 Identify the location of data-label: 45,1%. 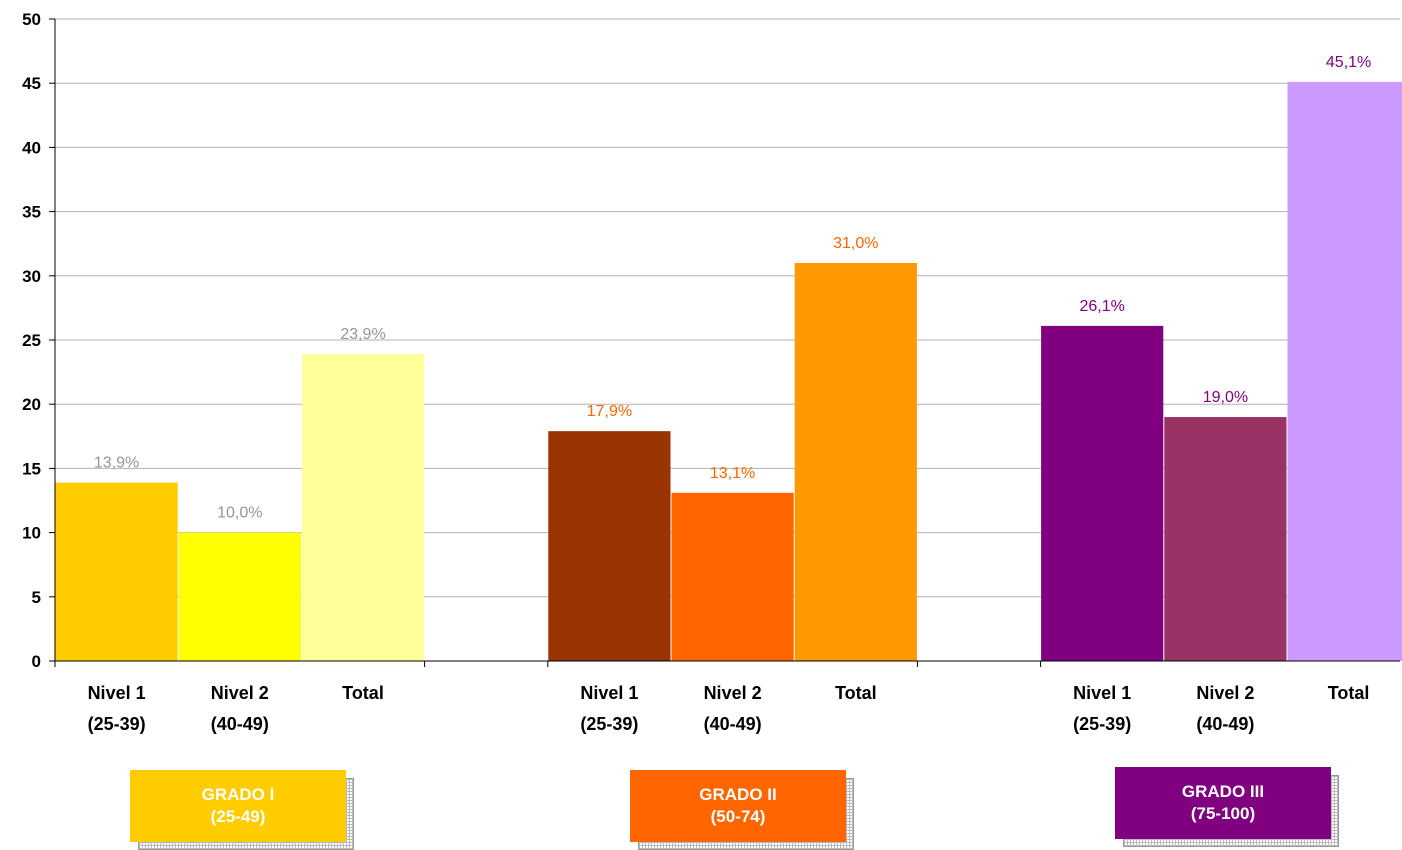
(1348, 62).